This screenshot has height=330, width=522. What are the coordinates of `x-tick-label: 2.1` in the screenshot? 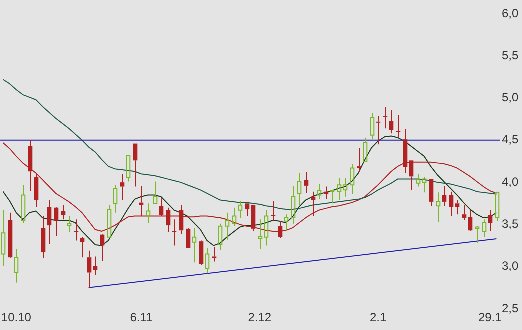 It's located at (378, 317).